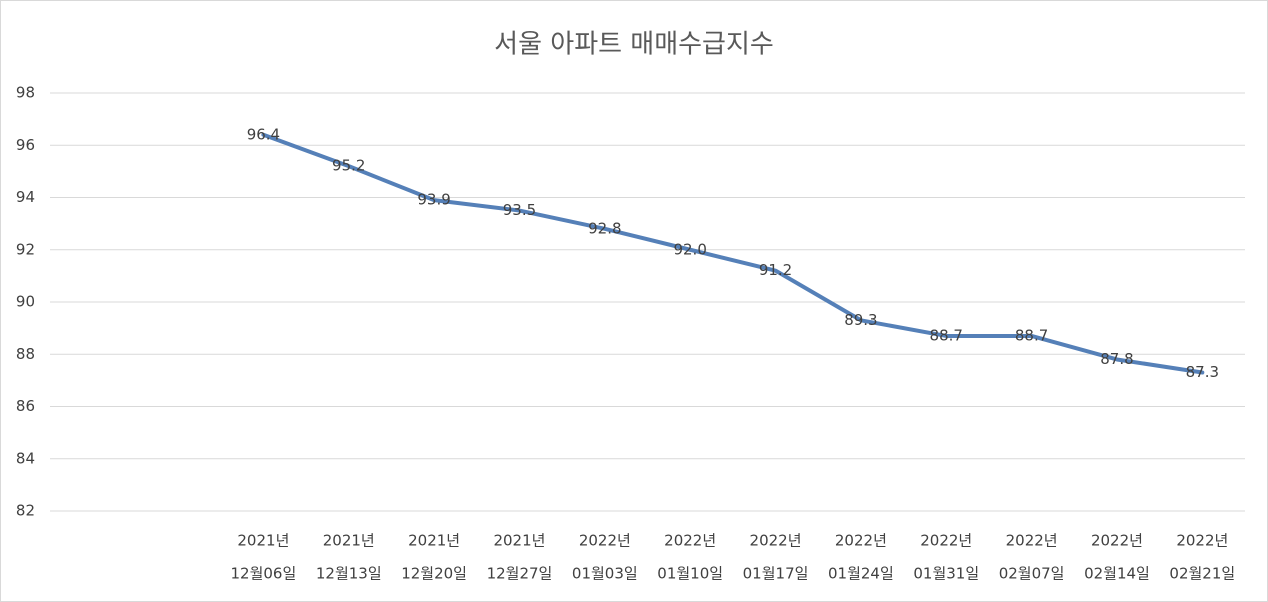 The height and width of the screenshot is (602, 1268). What do you see at coordinates (1117, 574) in the screenshot?
I see `x-tick-label: 02월14일` at bounding box center [1117, 574].